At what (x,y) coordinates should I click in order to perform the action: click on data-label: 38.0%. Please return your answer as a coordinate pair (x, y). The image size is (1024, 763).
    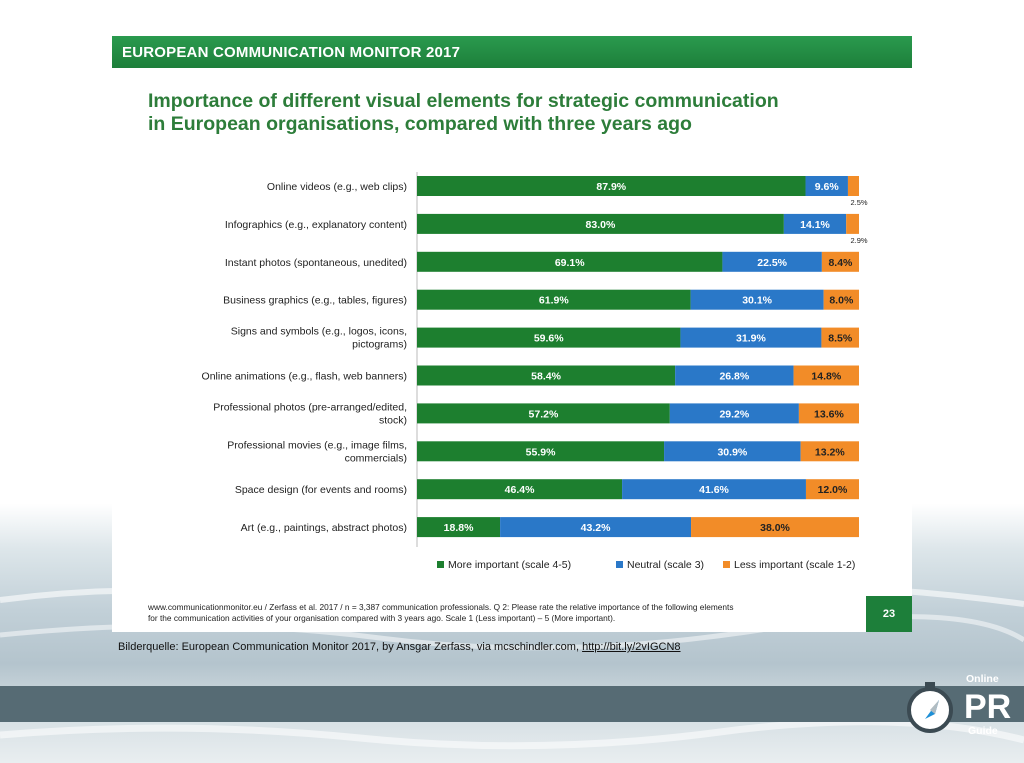
    Looking at the image, I should click on (775, 528).